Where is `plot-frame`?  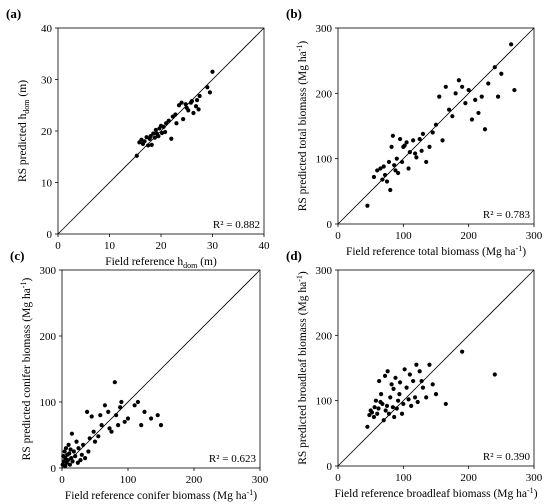
plot-frame is located at coordinates (436, 126).